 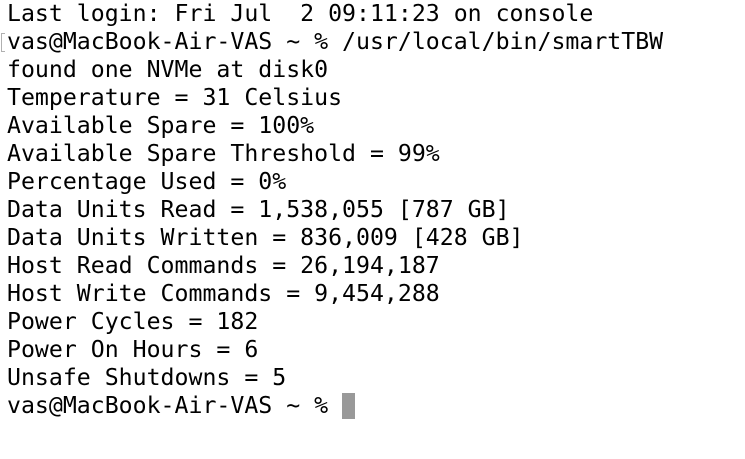 I want to click on prompt: vas@MacBook-Air-VAS ~ %, so click(x=175, y=405).